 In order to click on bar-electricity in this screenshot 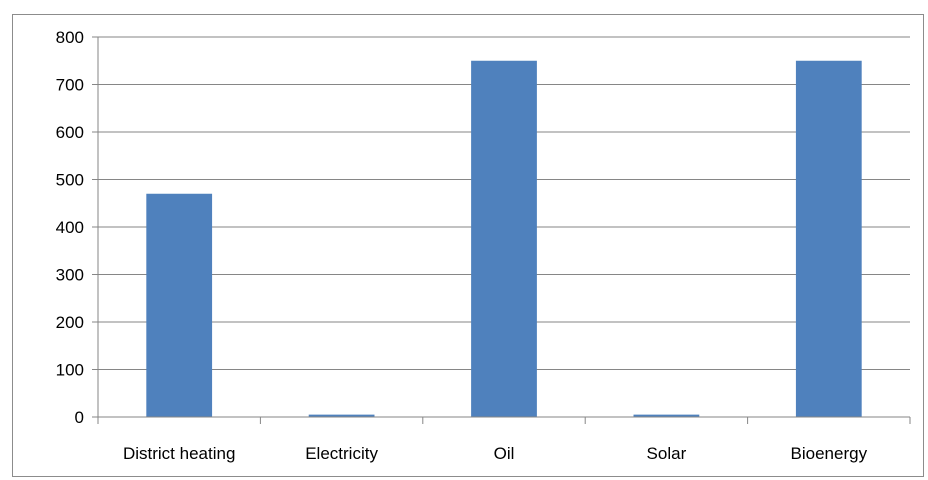, I will do `click(341, 415)`.